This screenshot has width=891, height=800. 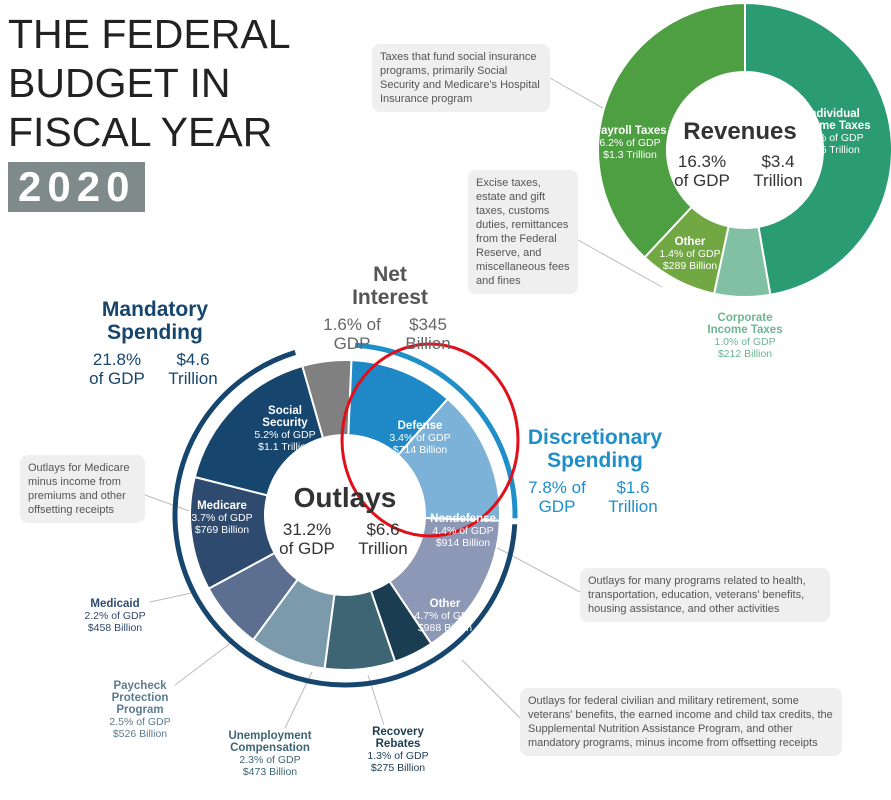 I want to click on segment-label: Social Security 5.2% of GDP $1.1 Trillion, so click(x=285, y=429).